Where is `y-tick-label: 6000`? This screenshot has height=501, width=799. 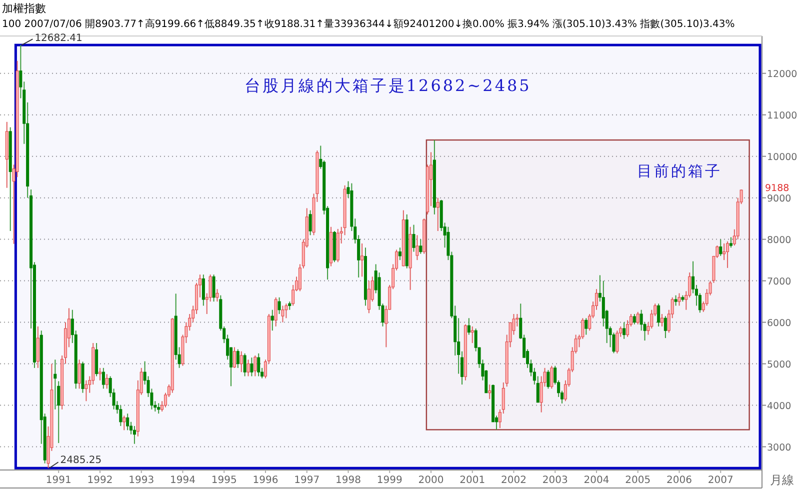 y-tick-label: 6000 is located at coordinates (779, 323).